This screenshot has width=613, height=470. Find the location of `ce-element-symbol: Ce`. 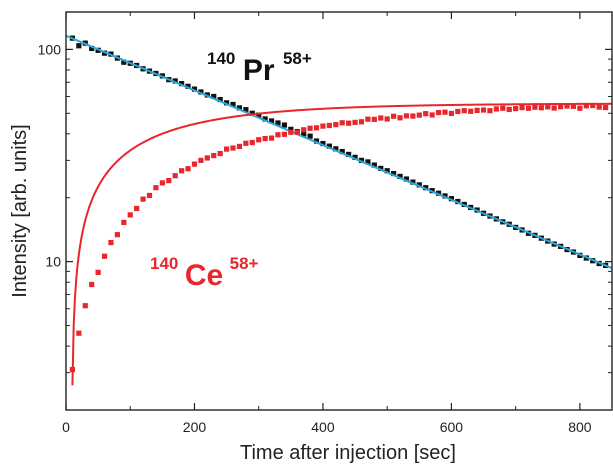

ce-element-symbol: Ce is located at coordinates (204, 275).